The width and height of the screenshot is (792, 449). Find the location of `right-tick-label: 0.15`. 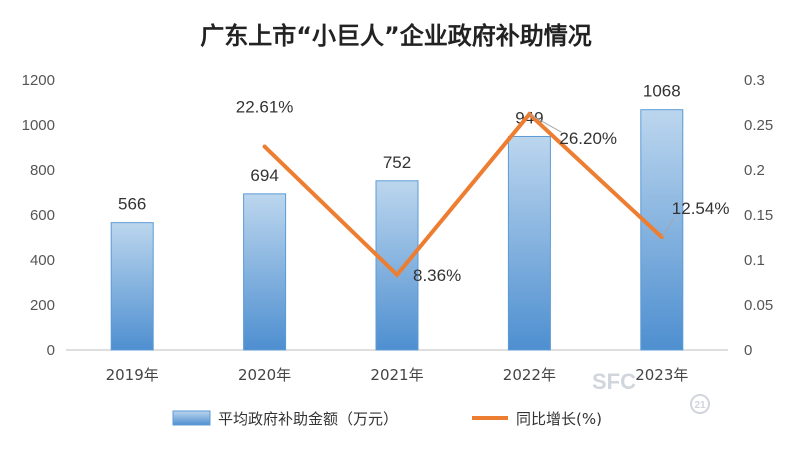

right-tick-label: 0.15 is located at coordinates (758, 215).